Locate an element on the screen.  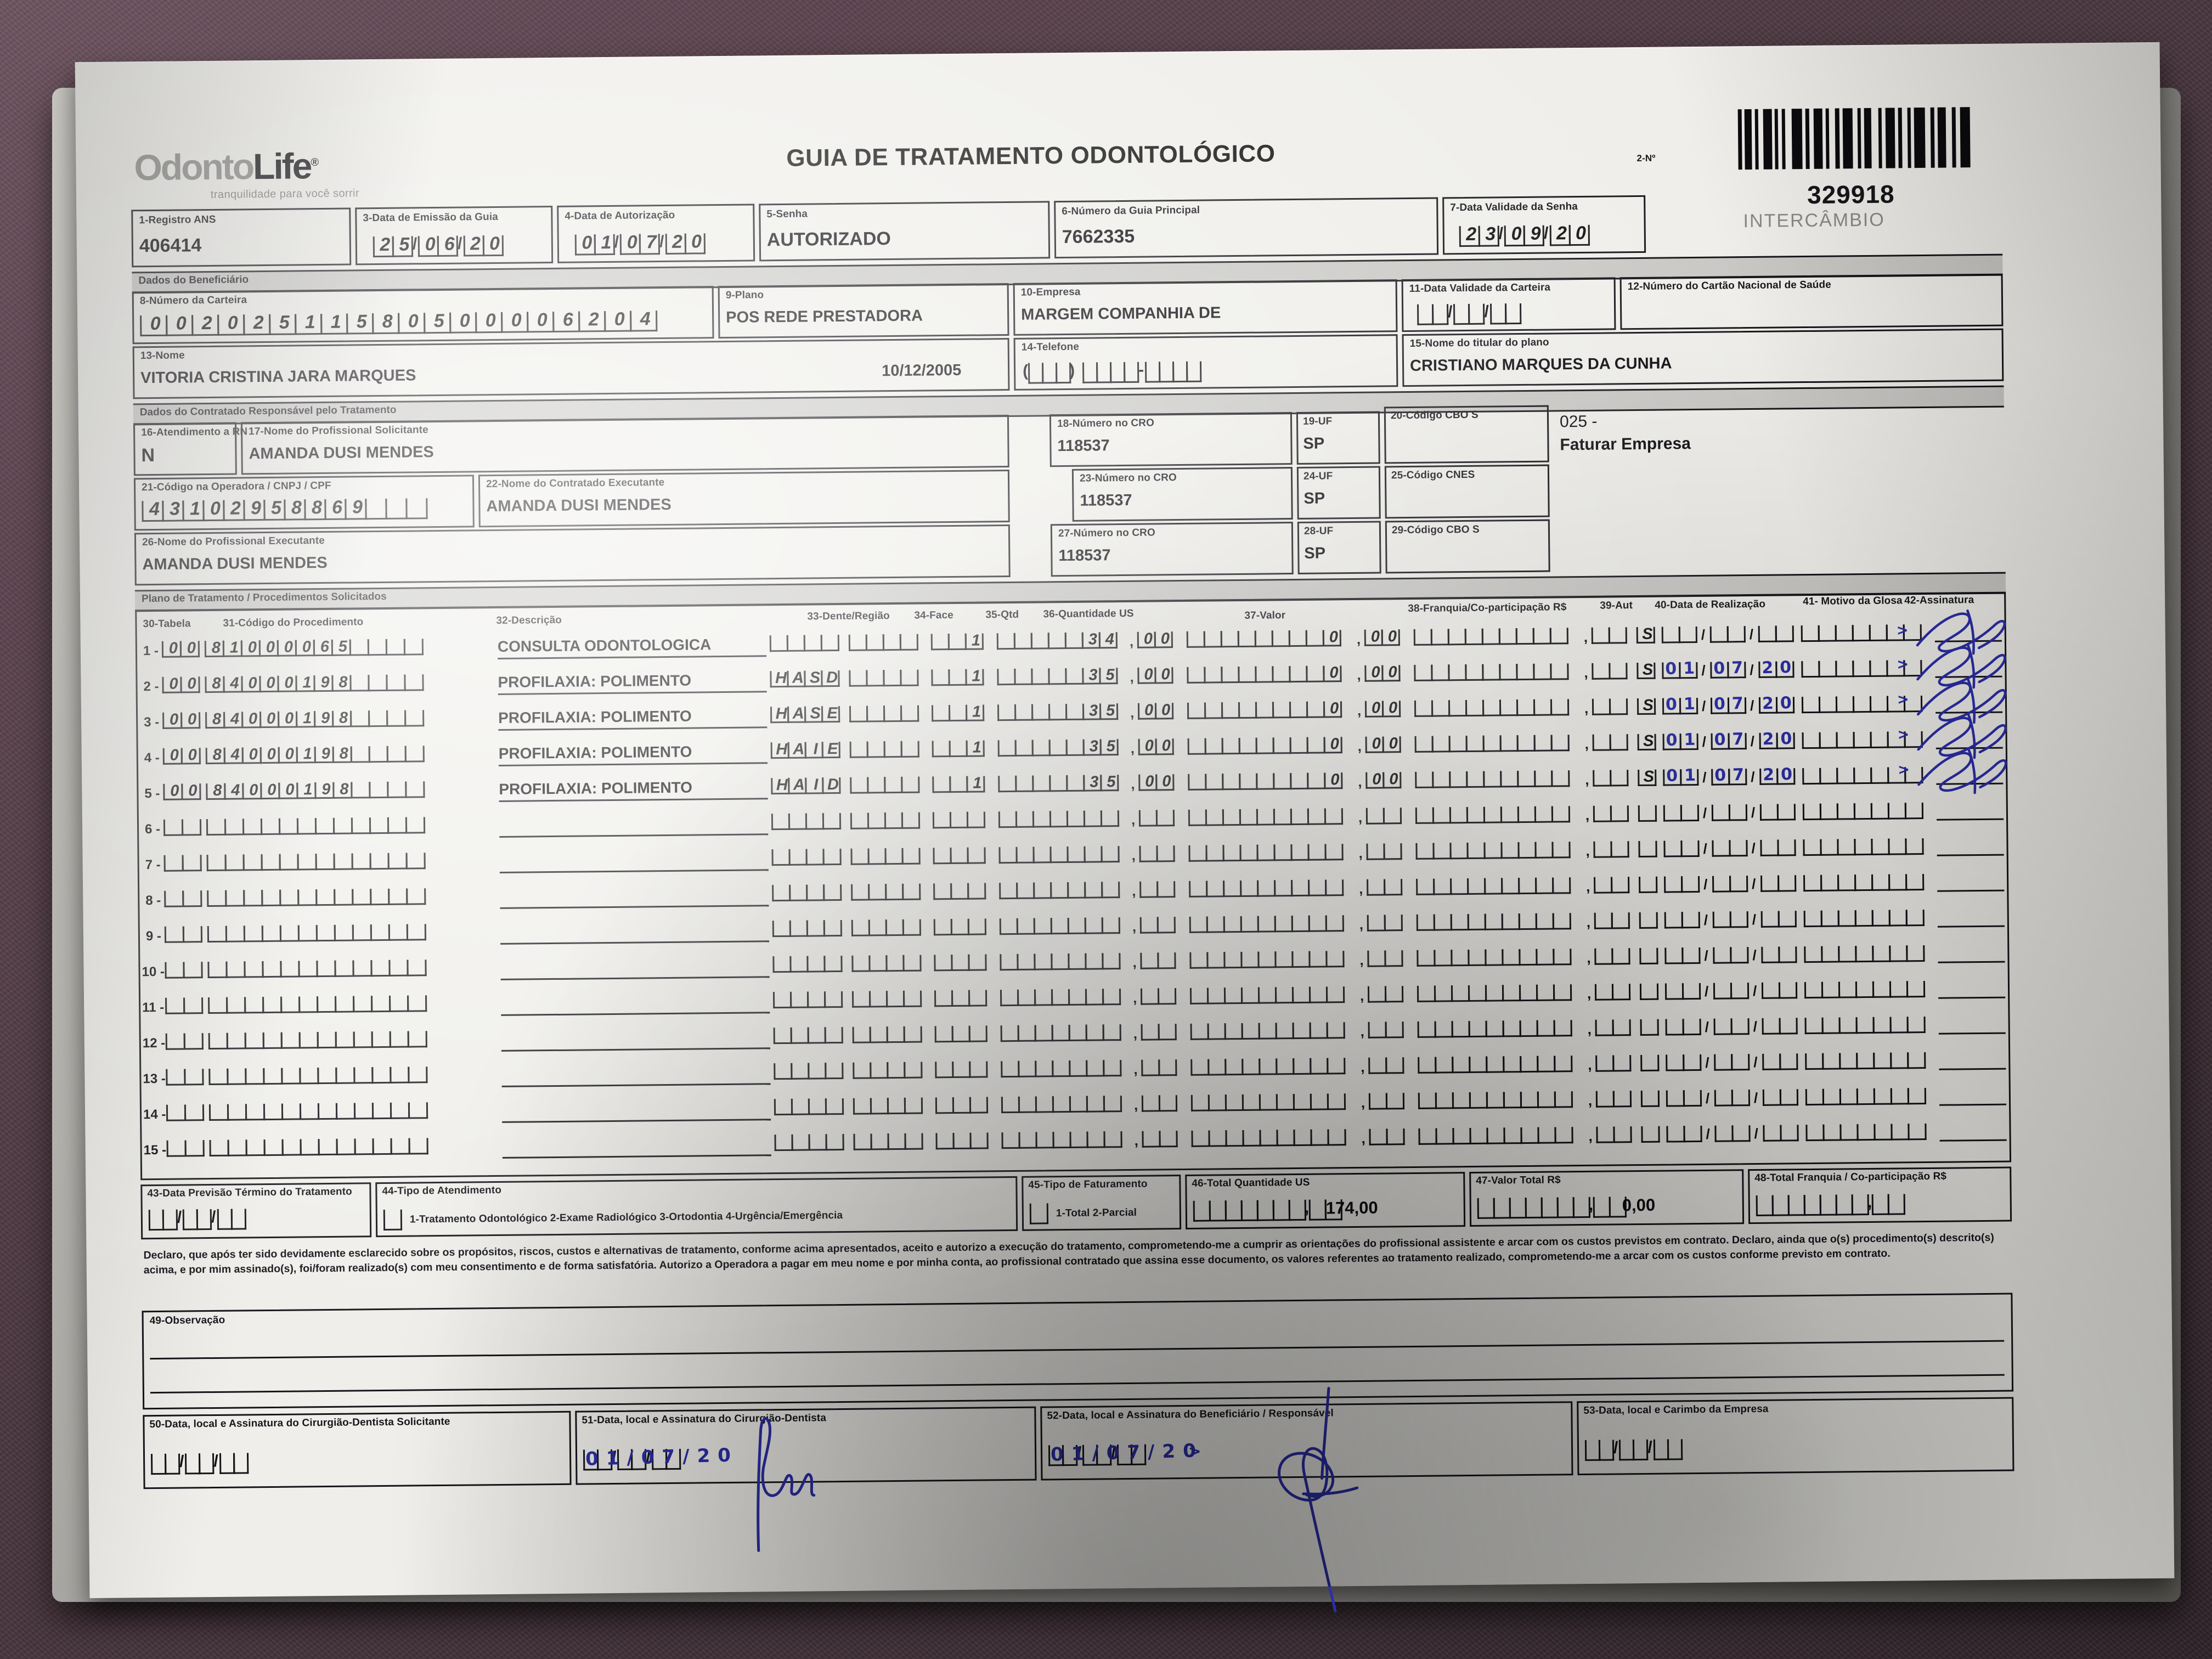
field-48-value: , is located at coordinates (1831, 1204).